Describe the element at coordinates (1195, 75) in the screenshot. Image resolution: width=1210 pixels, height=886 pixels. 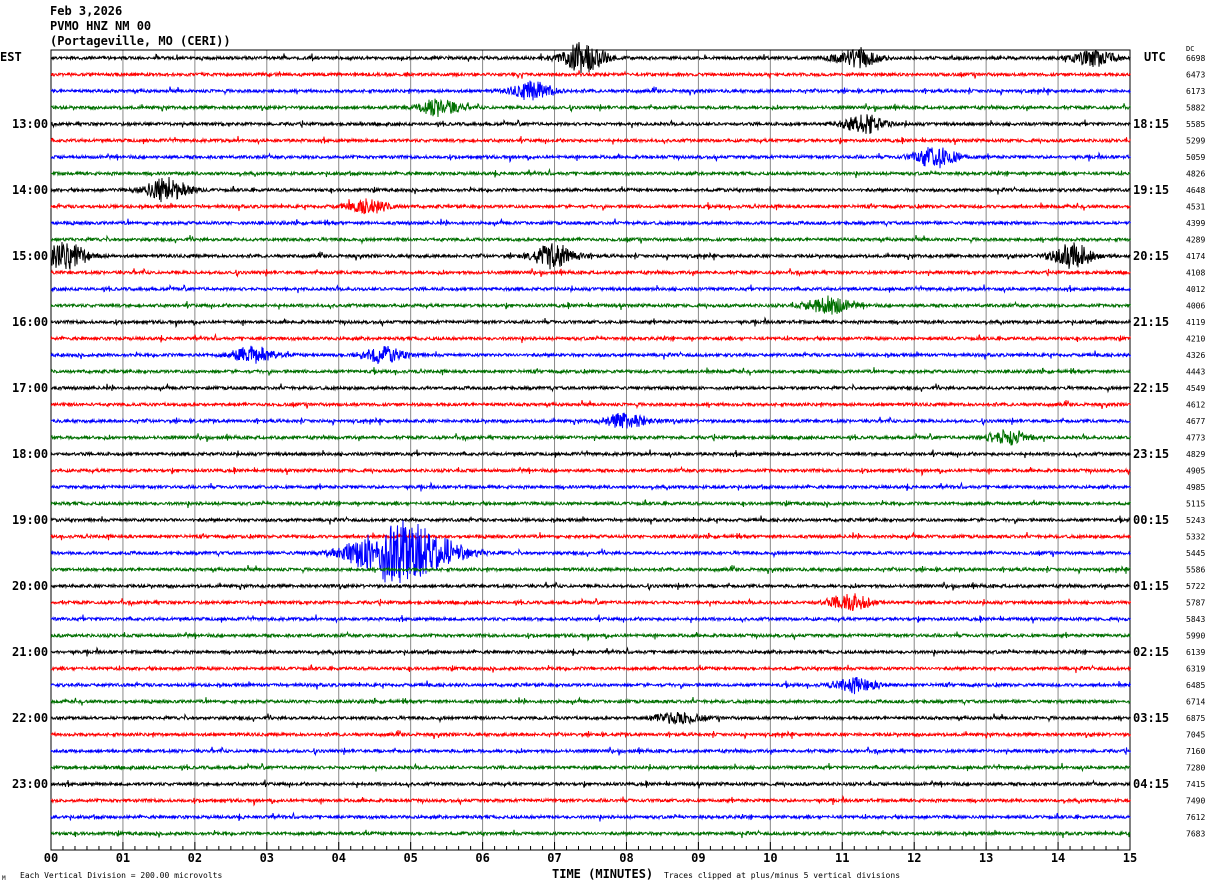
I see `dc-offset-label: 6473` at that location.